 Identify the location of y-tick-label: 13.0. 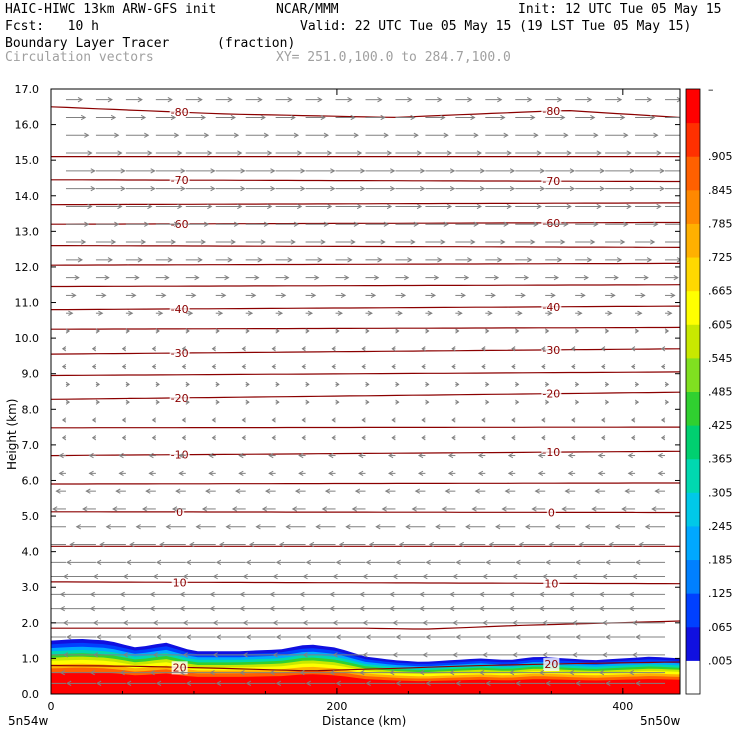
(27, 231).